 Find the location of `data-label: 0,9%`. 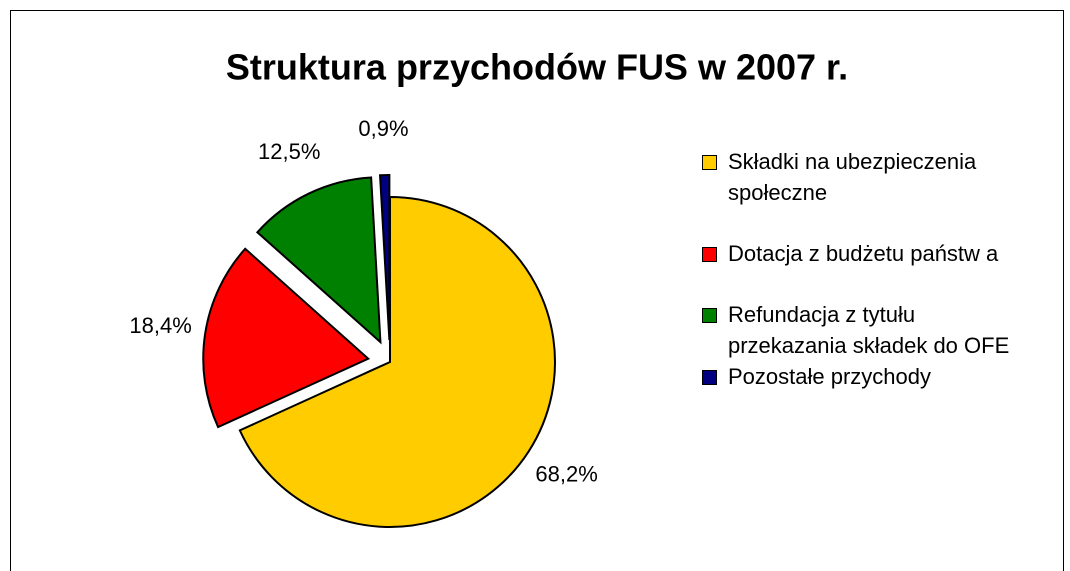

data-label: 0,9% is located at coordinates (383, 128).